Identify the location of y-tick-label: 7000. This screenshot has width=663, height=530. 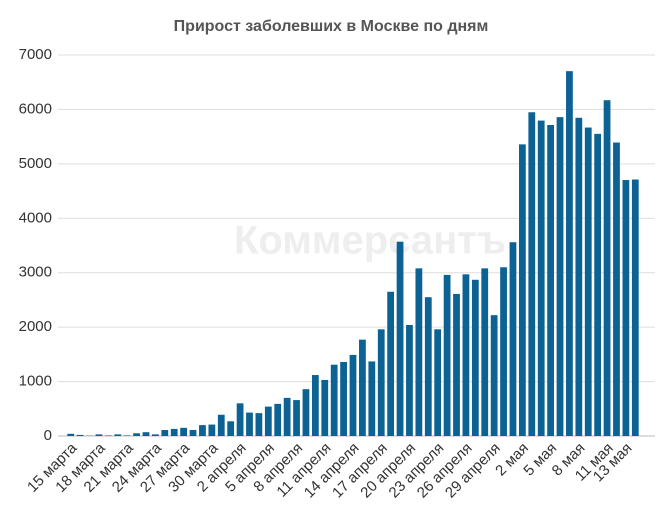
(35, 54).